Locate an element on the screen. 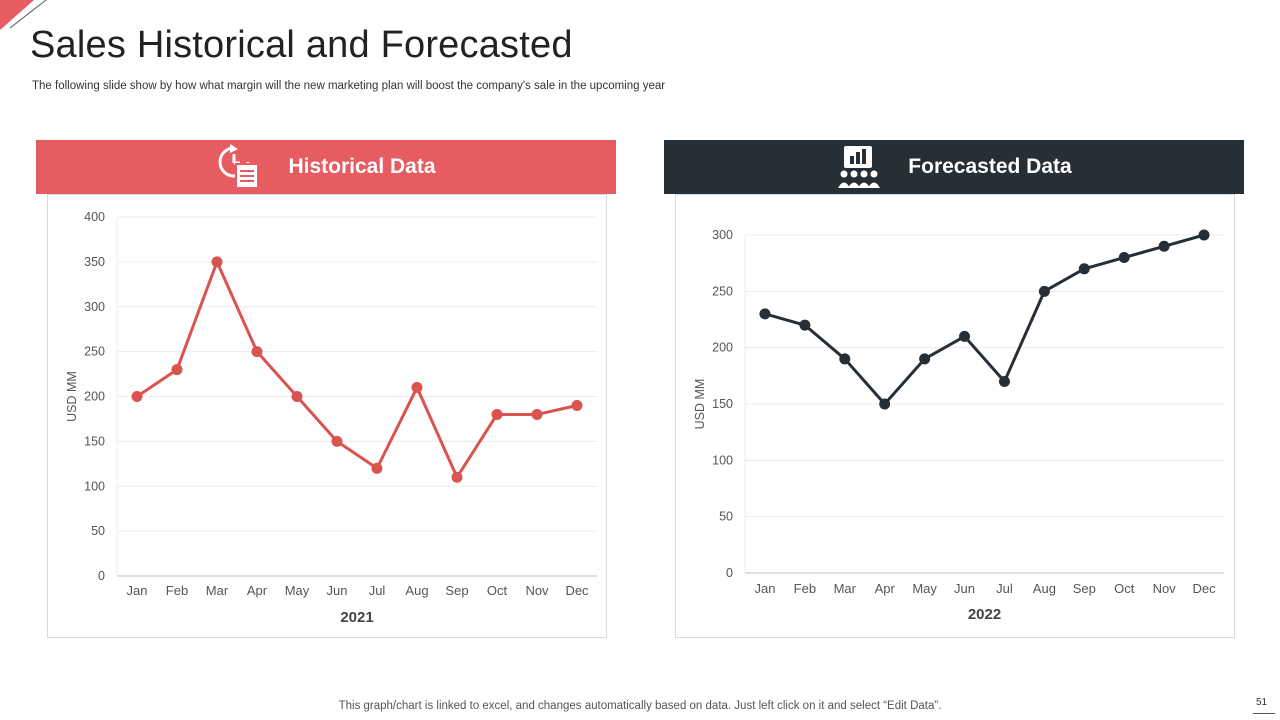 This screenshot has height=720, width=1280. history-document-icon is located at coordinates (239, 166).